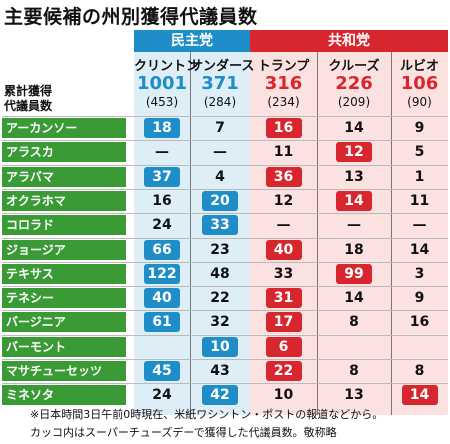  I want to click on winner-badge: 10, so click(220, 347).